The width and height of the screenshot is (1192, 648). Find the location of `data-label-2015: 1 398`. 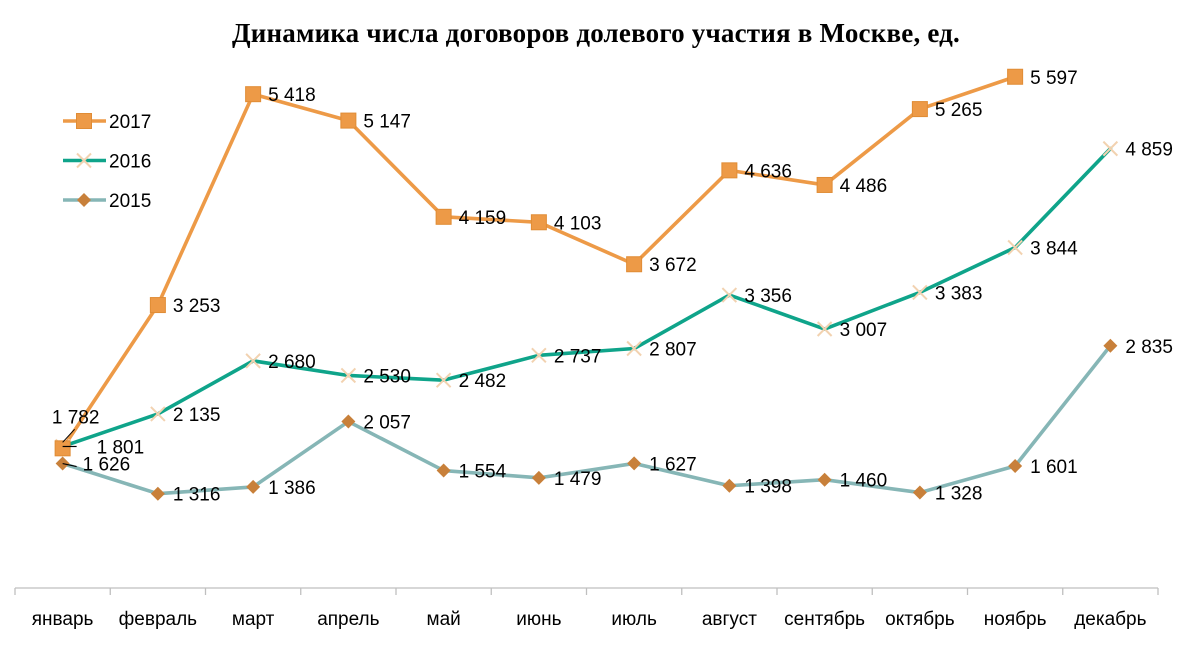

data-label-2015: 1 398 is located at coordinates (768, 487).